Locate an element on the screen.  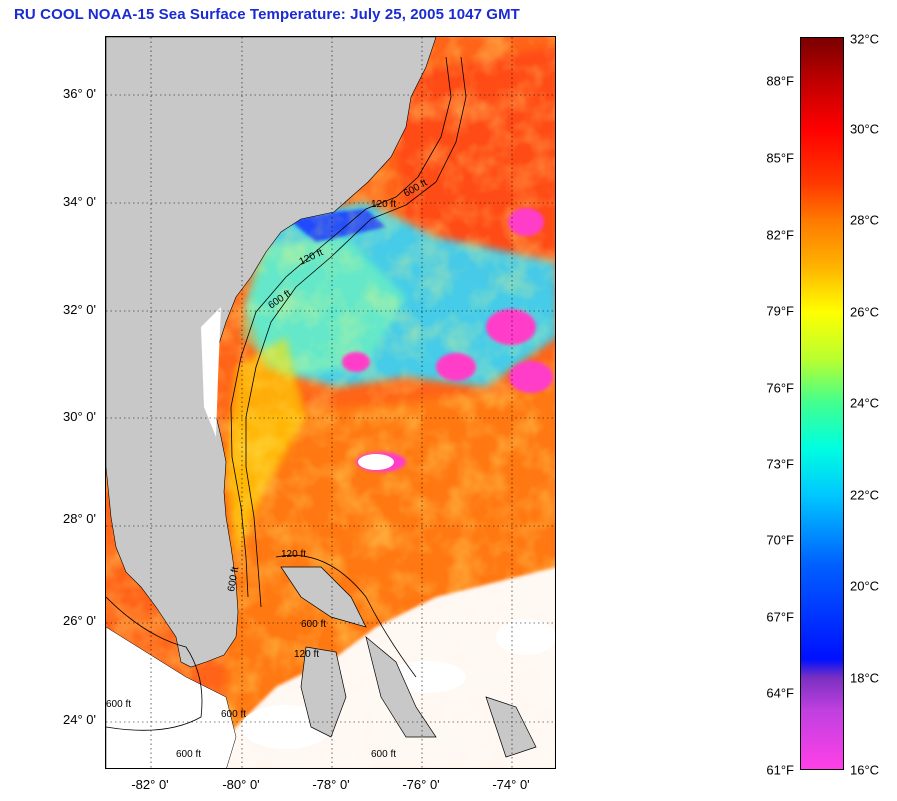
lat-label: 26° 0' is located at coordinates (79, 620).